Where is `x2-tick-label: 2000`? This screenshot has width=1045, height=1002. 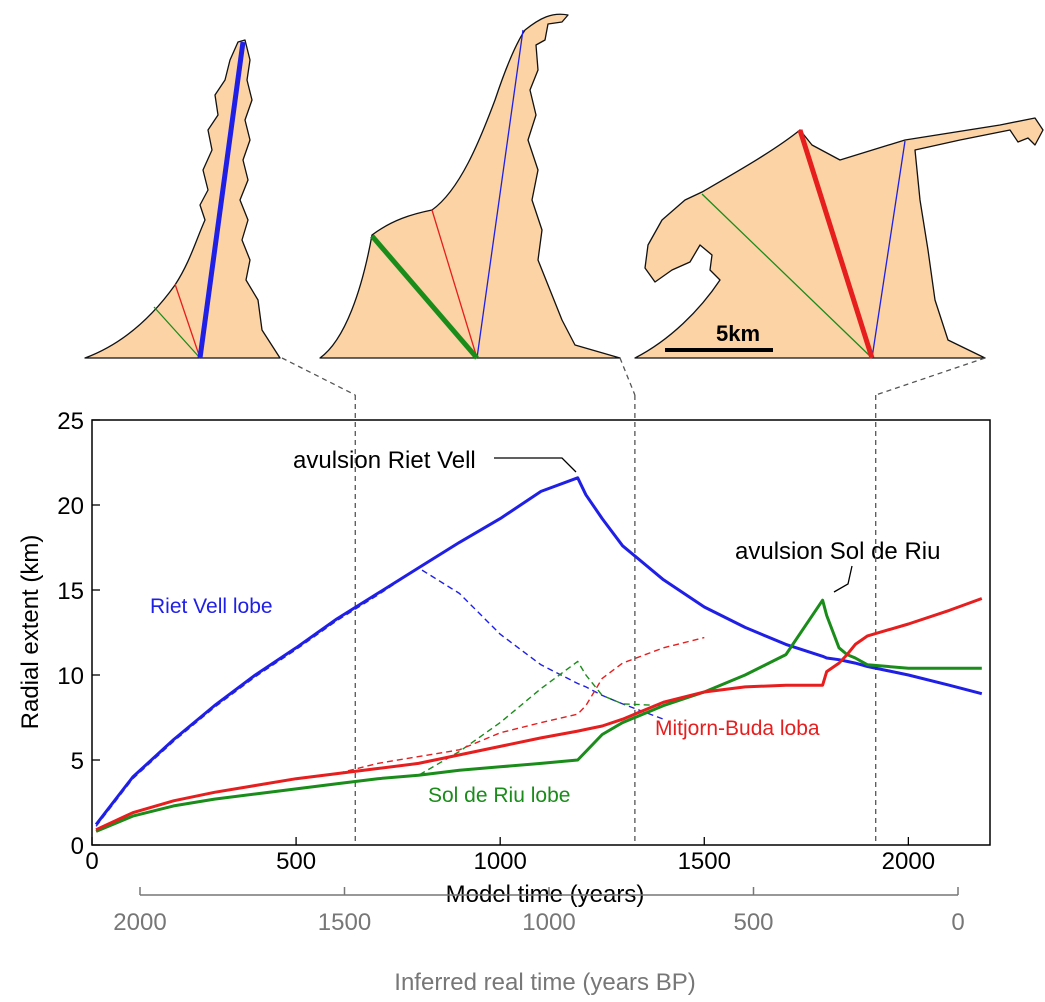 x2-tick-label: 2000 is located at coordinates (139, 922).